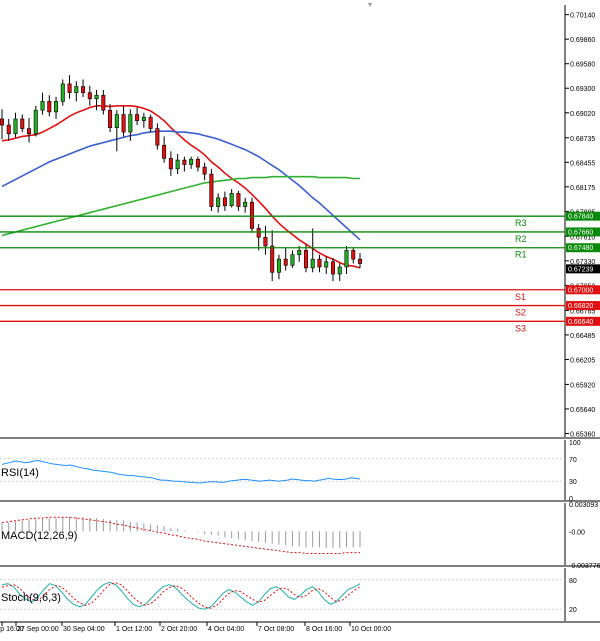 This screenshot has width=600, height=641. What do you see at coordinates (580, 217) in the screenshot?
I see `level-price-label: 0.67840` at bounding box center [580, 217].